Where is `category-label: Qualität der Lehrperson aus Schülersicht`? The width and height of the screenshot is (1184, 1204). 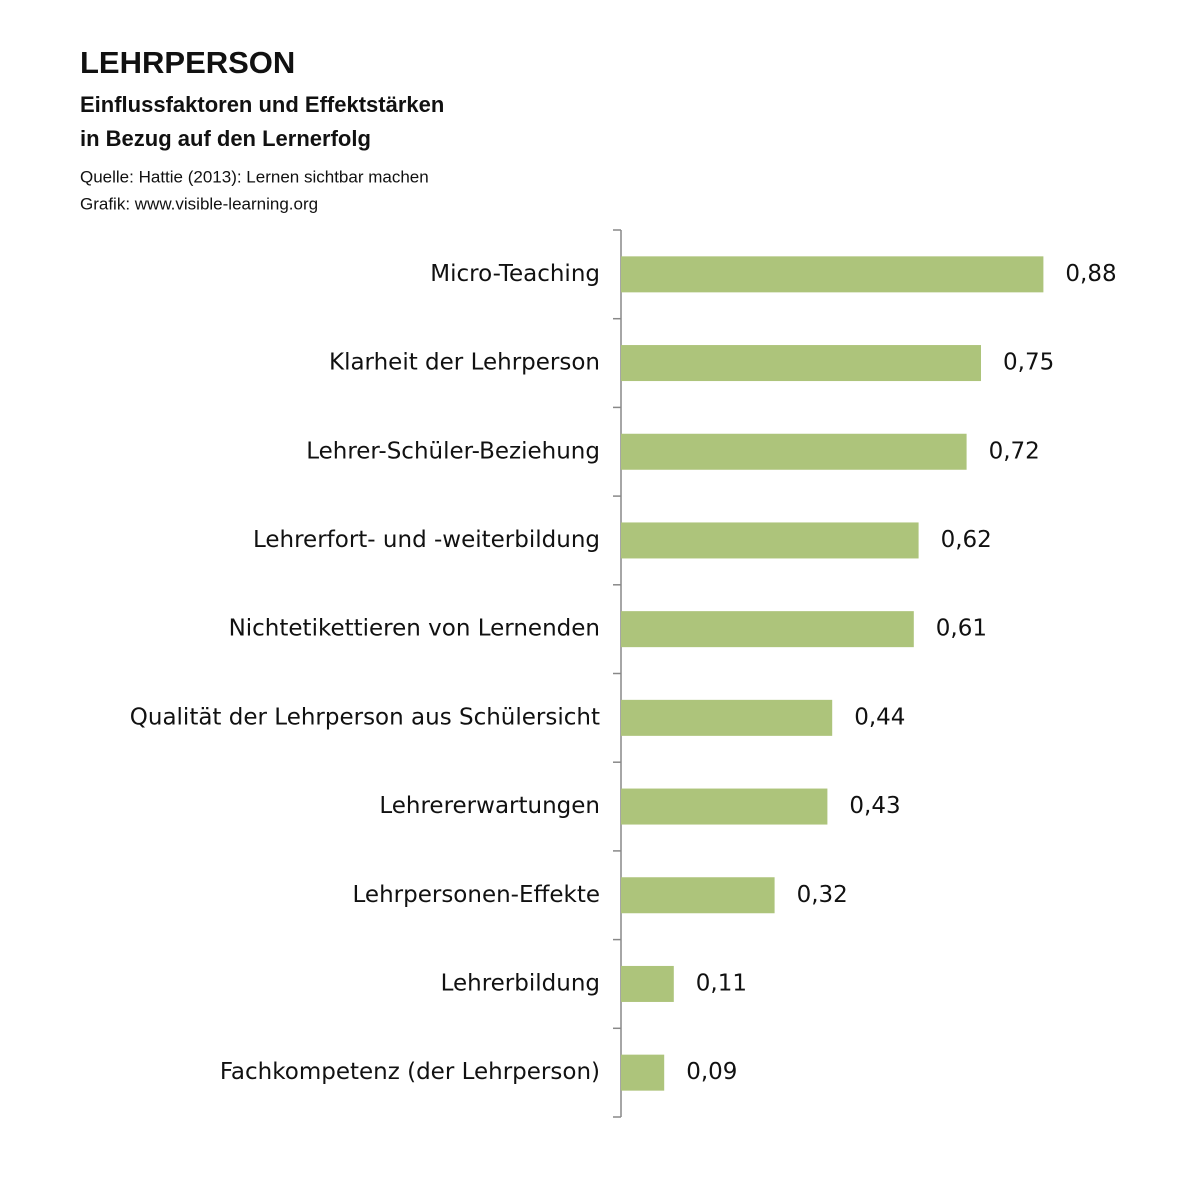
category-label: Qualität der Lehrperson aus Schülersicht is located at coordinates (365, 717).